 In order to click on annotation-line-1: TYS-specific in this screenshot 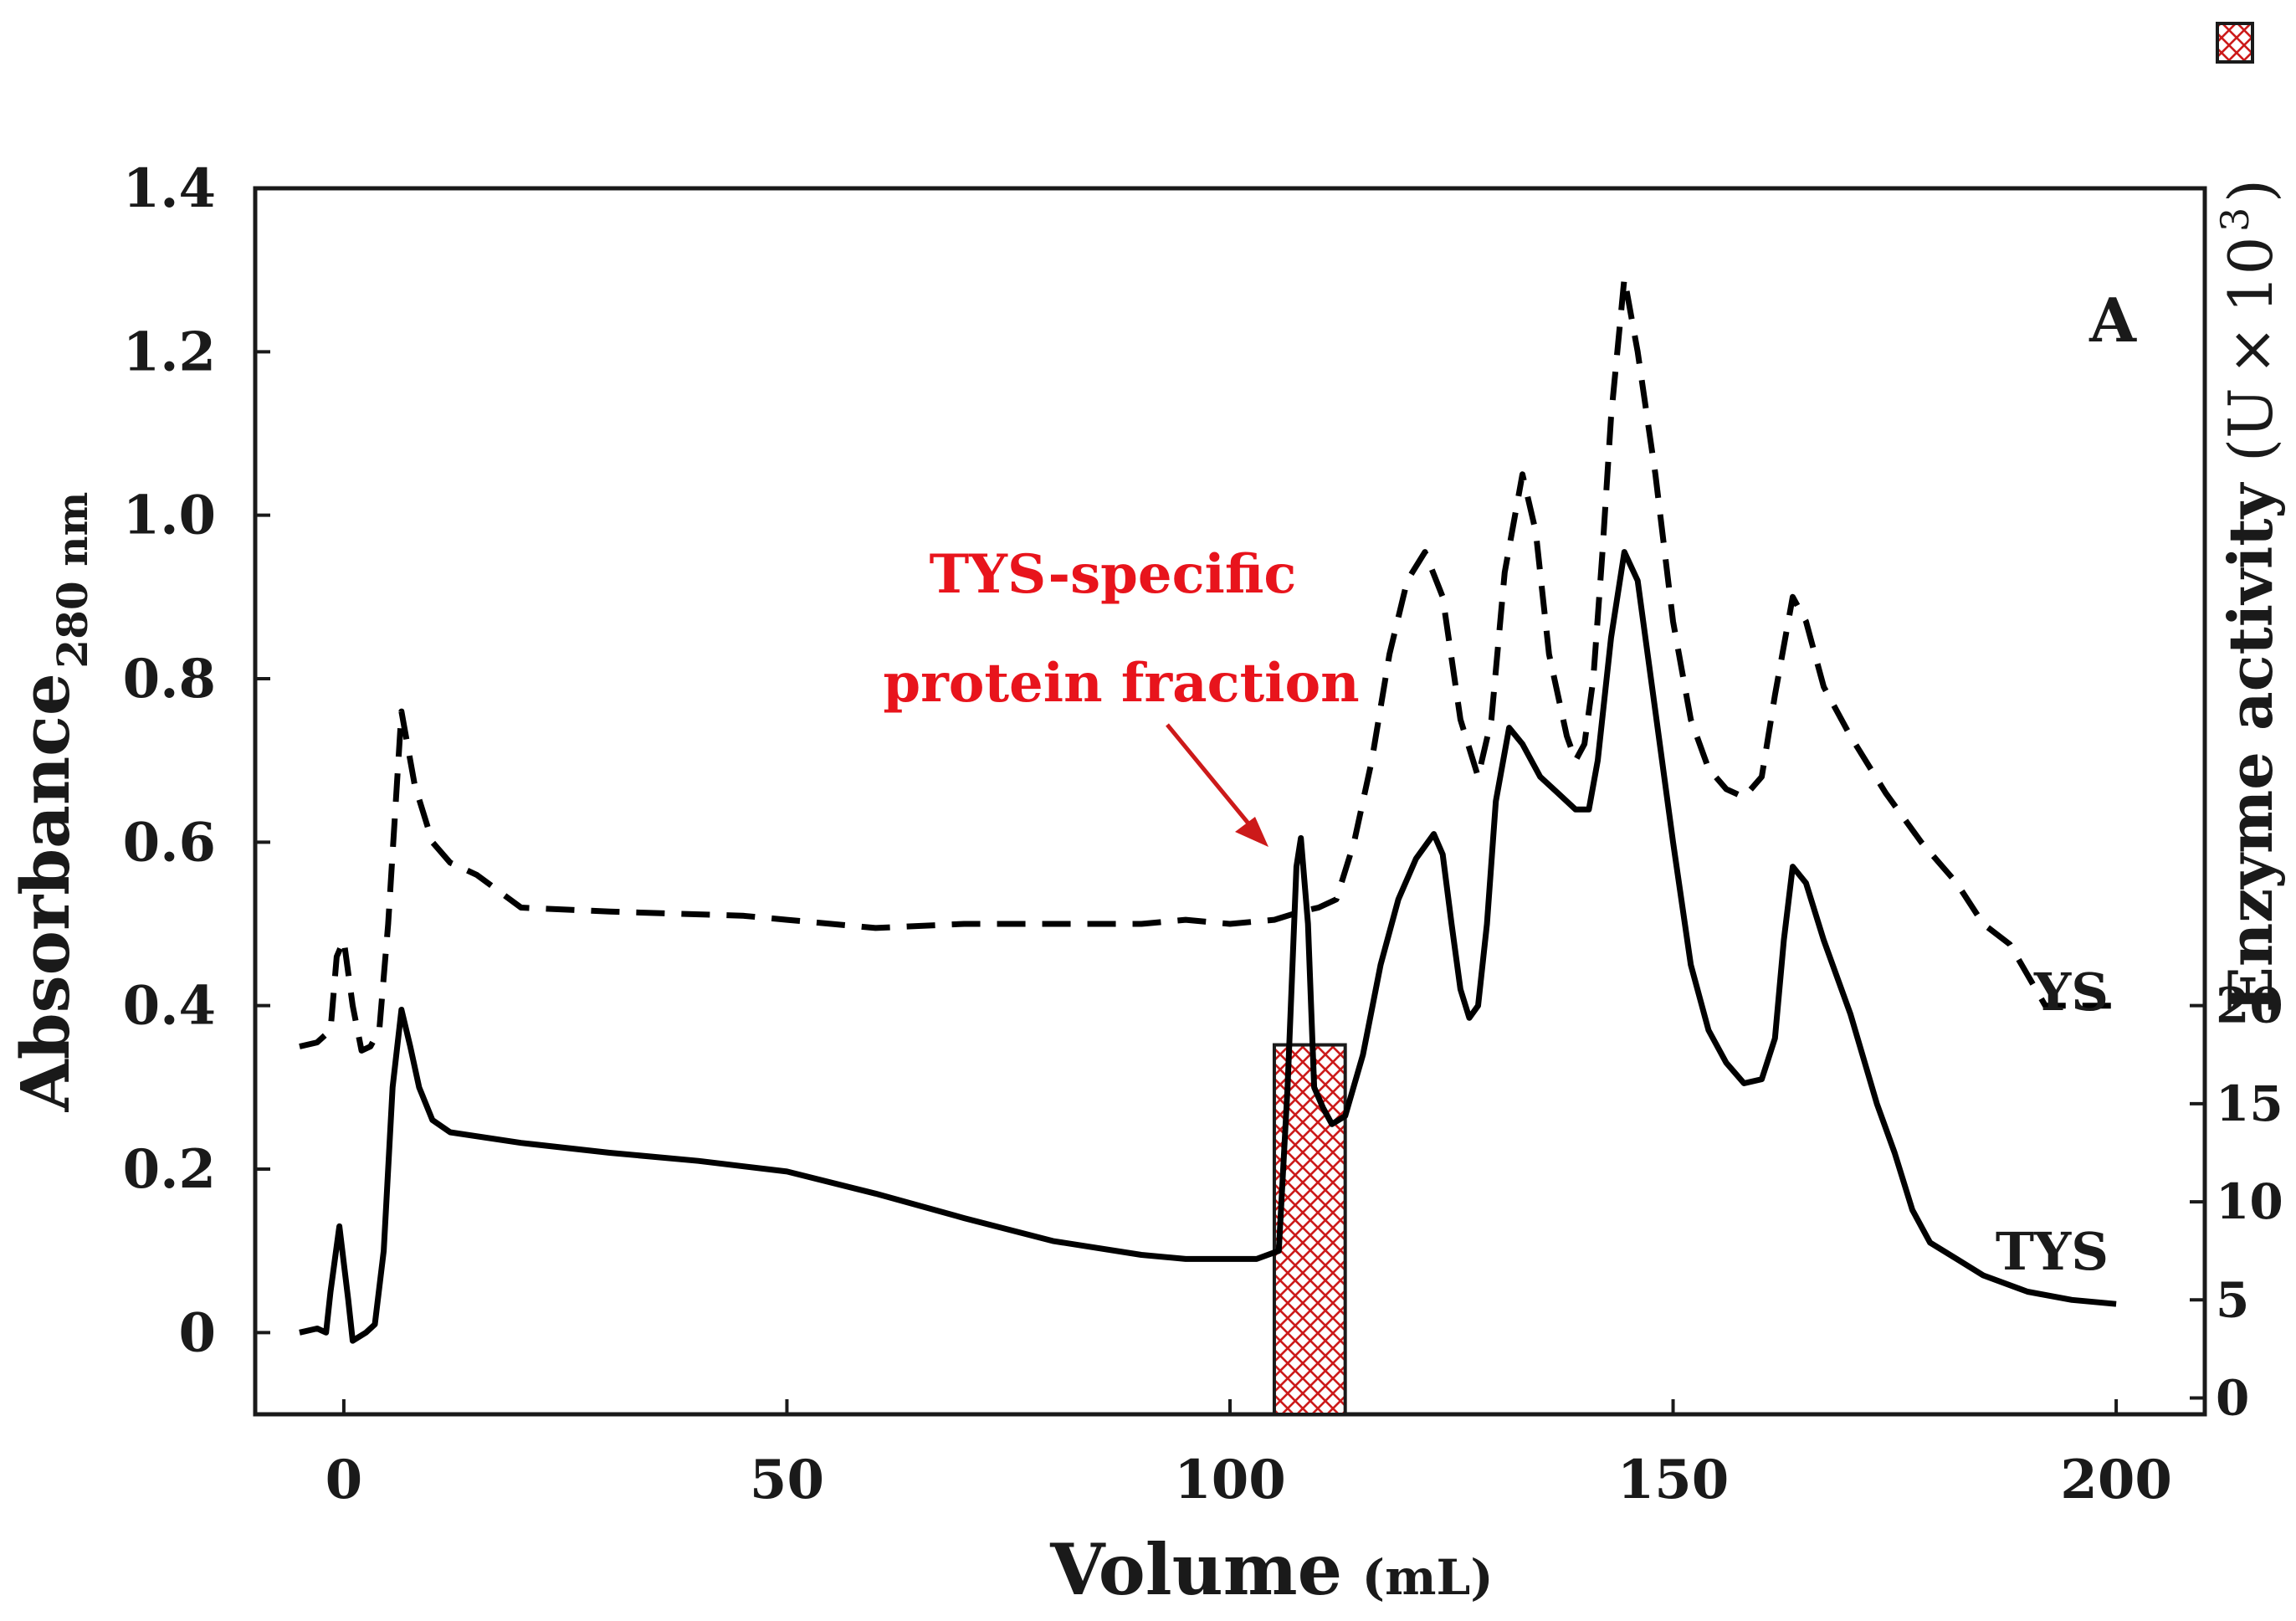, I will do `click(1113, 574)`.